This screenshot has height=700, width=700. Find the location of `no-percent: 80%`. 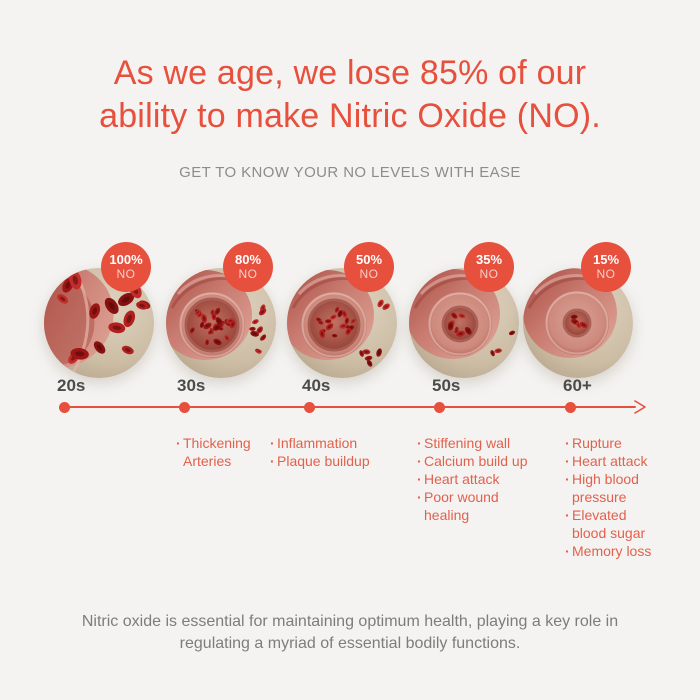

no-percent: 80% is located at coordinates (248, 259).